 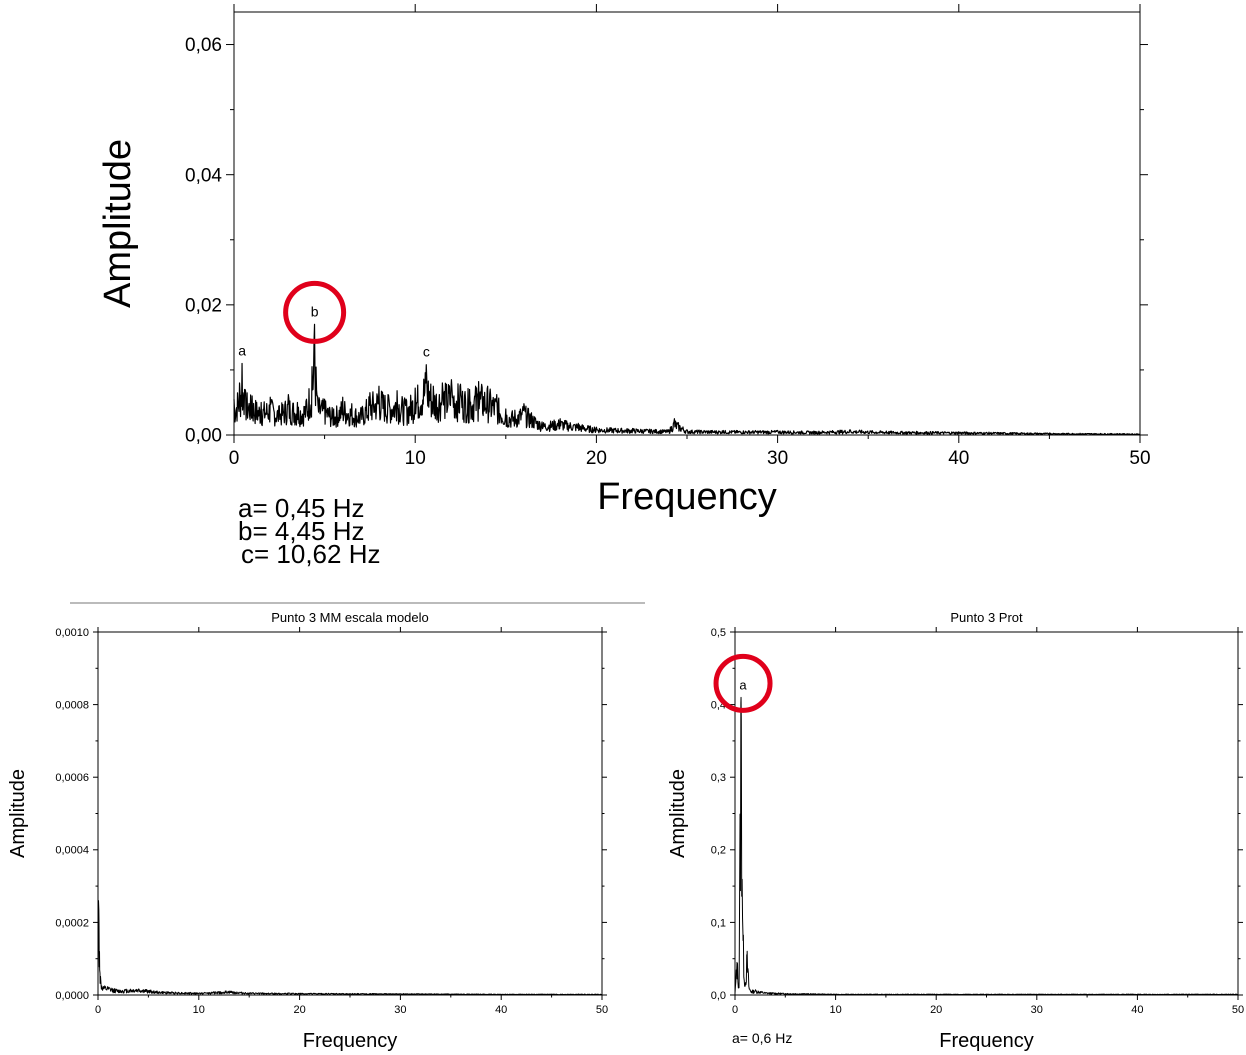 What do you see at coordinates (72, 851) in the screenshot?
I see `y-tick-label: 0,0004` at bounding box center [72, 851].